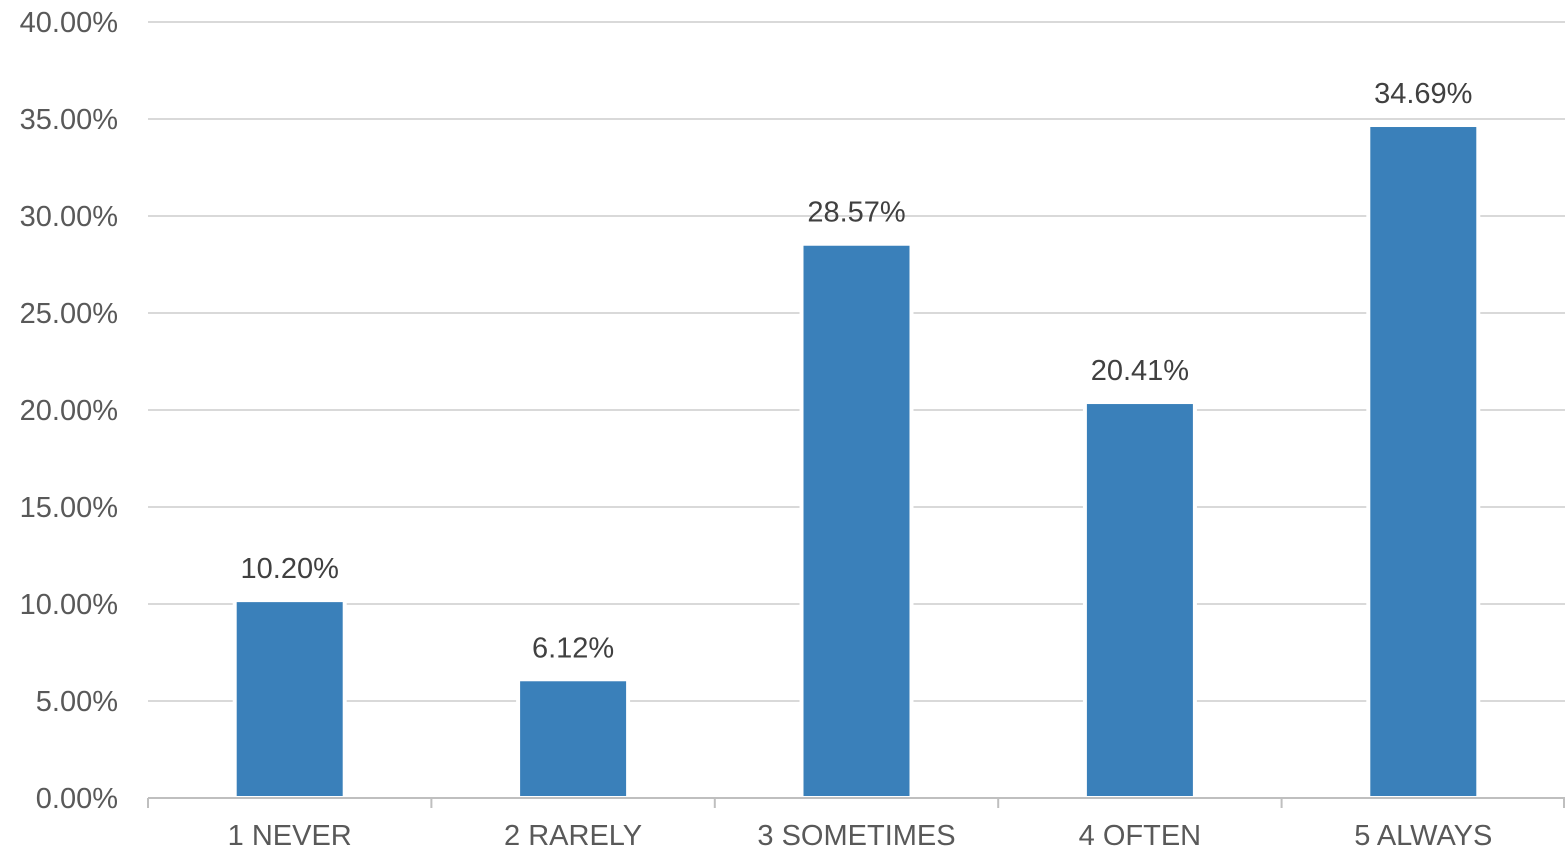 The image size is (1567, 851). Describe the element at coordinates (856, 802) in the screenshot. I see `x-axis` at that location.